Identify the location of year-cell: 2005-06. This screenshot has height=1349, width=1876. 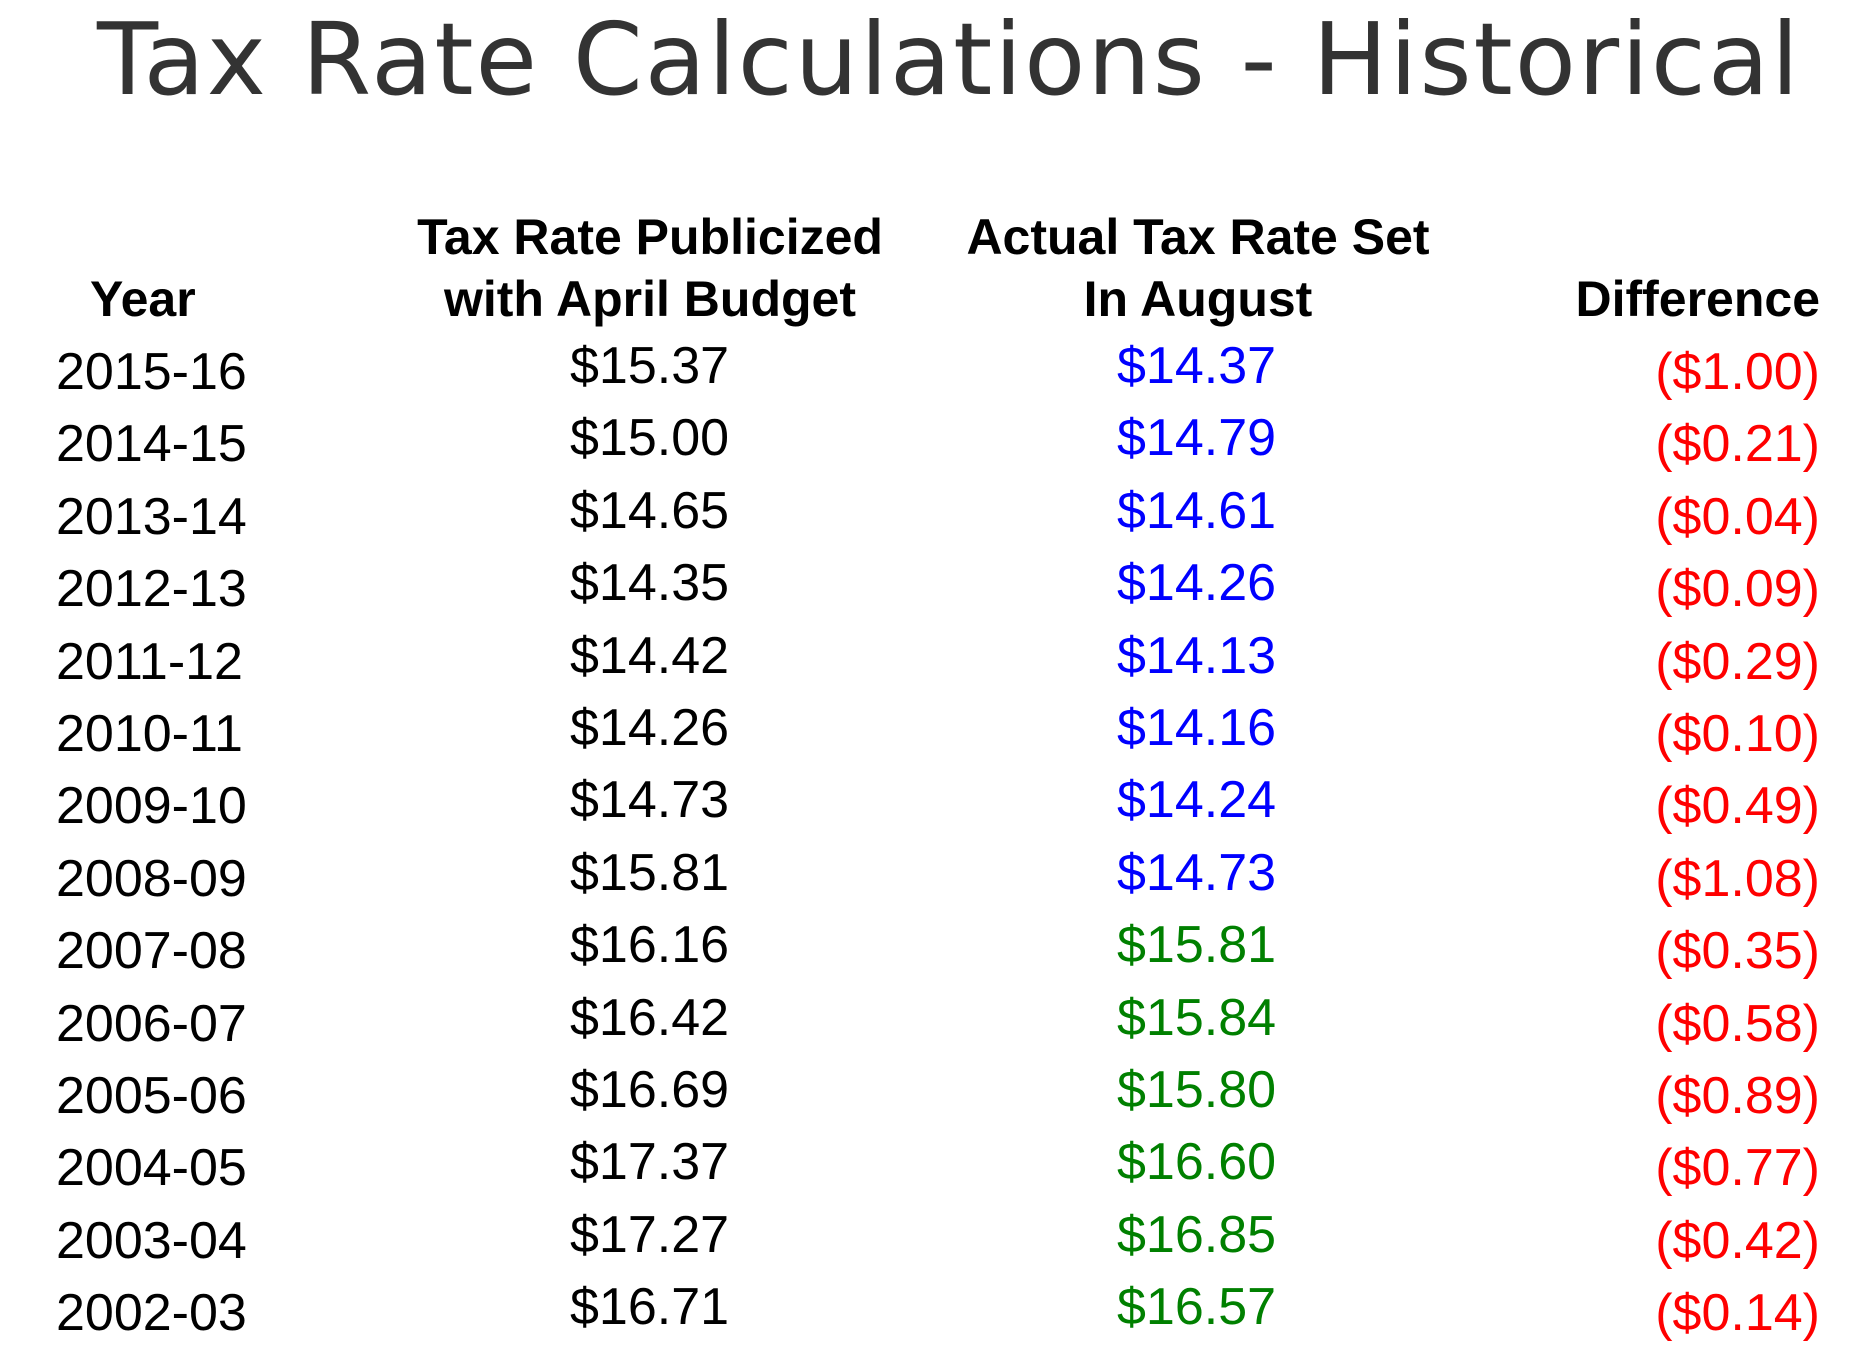
(151, 1095).